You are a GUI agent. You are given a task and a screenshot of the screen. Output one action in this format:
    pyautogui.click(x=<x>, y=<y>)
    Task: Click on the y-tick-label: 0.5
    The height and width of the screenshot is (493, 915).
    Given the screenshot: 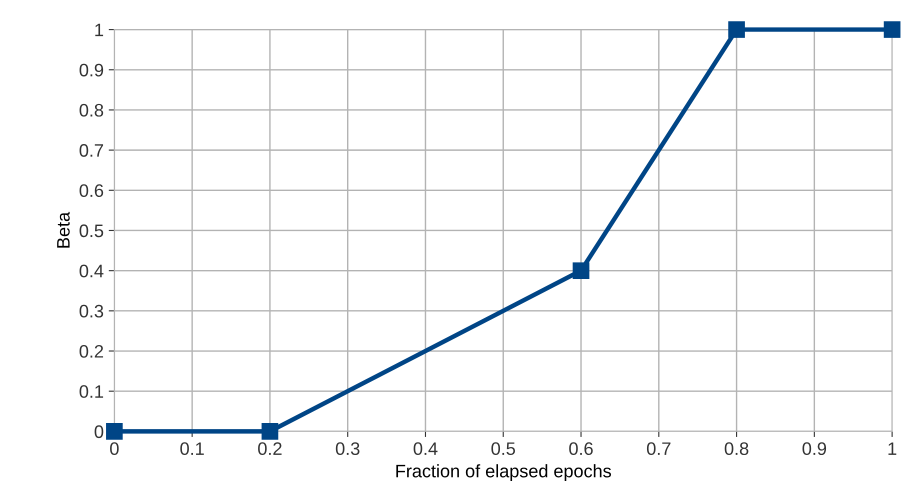 What is the action you would take?
    pyautogui.click(x=92, y=231)
    